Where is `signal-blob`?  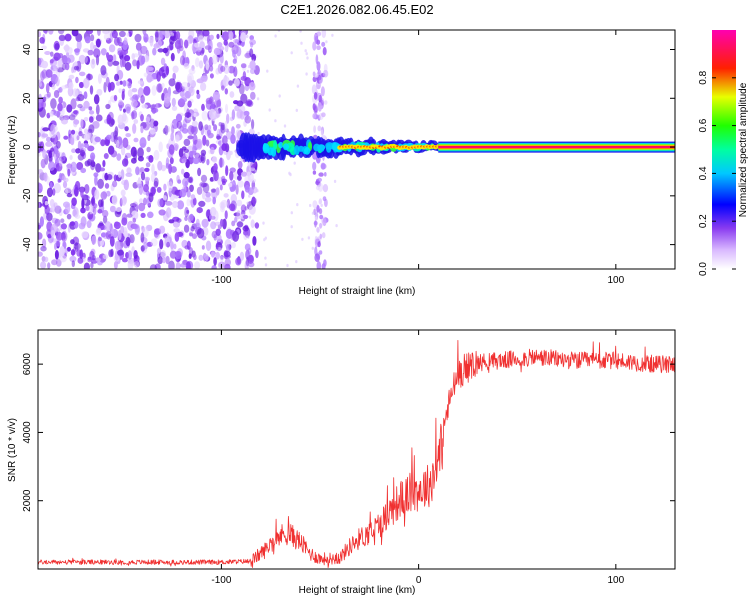
signal-blob is located at coordinates (307, 151).